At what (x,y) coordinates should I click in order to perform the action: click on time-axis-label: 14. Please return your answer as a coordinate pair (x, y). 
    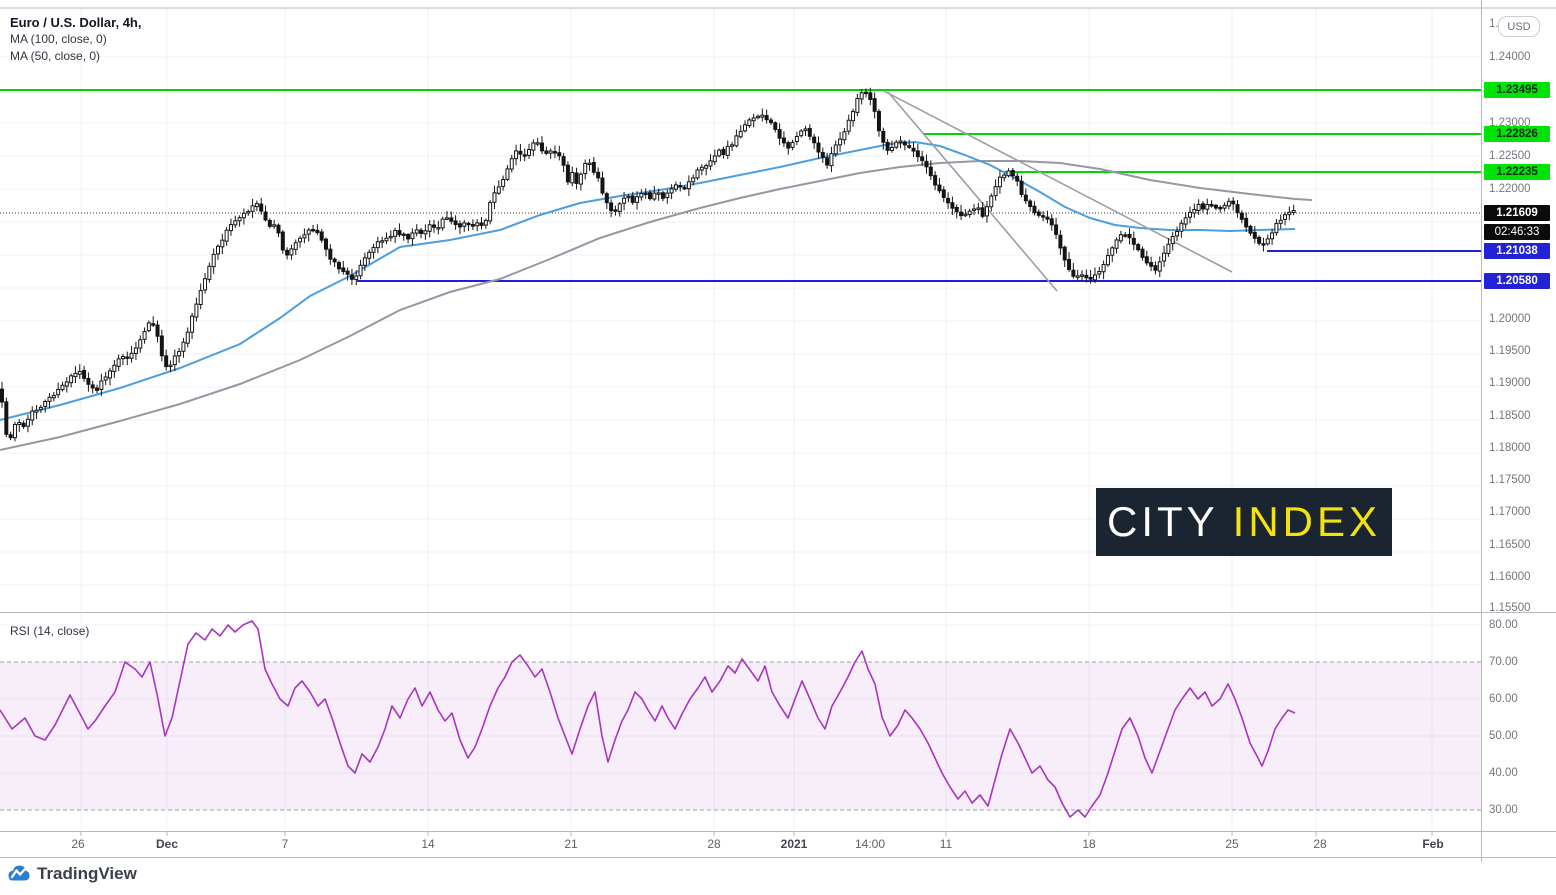
    Looking at the image, I should click on (428, 844).